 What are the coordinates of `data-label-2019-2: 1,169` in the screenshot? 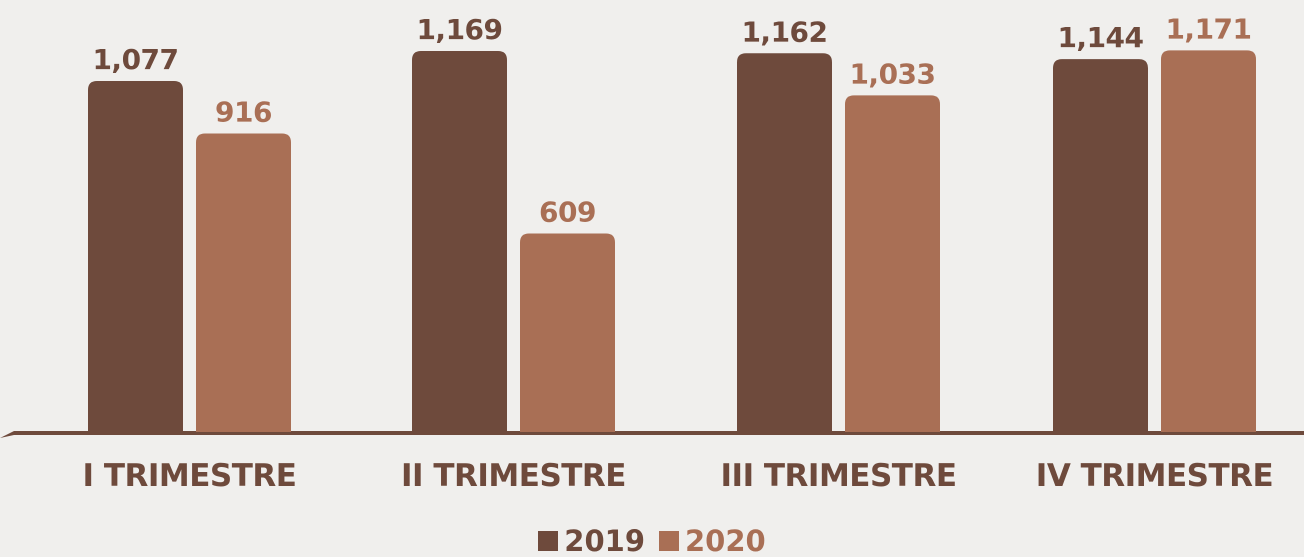 It's located at (459, 29).